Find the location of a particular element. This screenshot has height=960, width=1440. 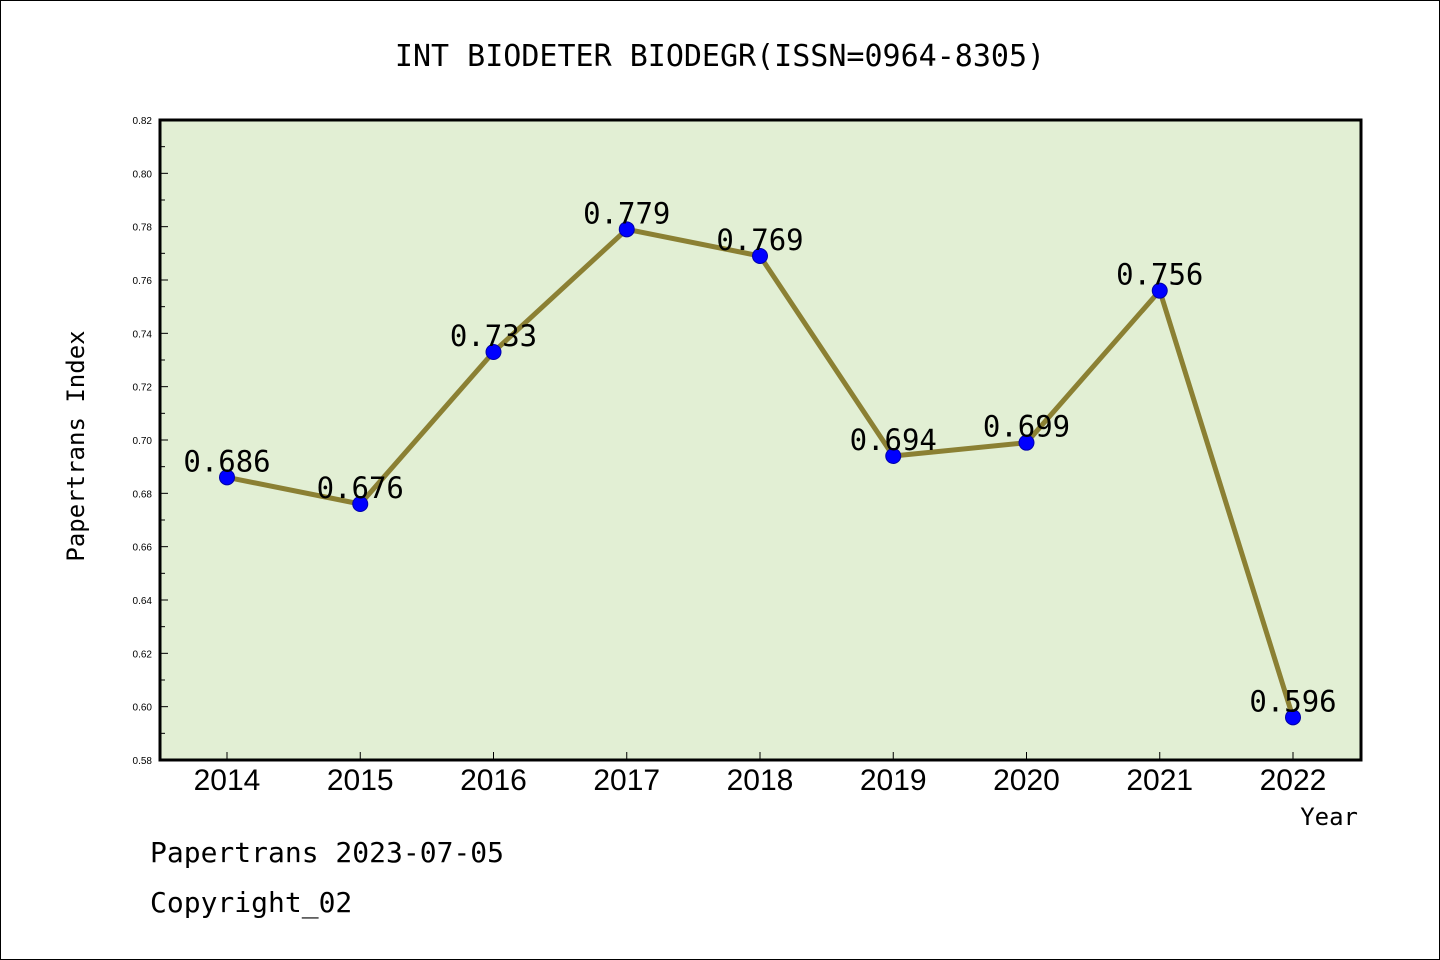

data-label: 0.769 is located at coordinates (759, 240).